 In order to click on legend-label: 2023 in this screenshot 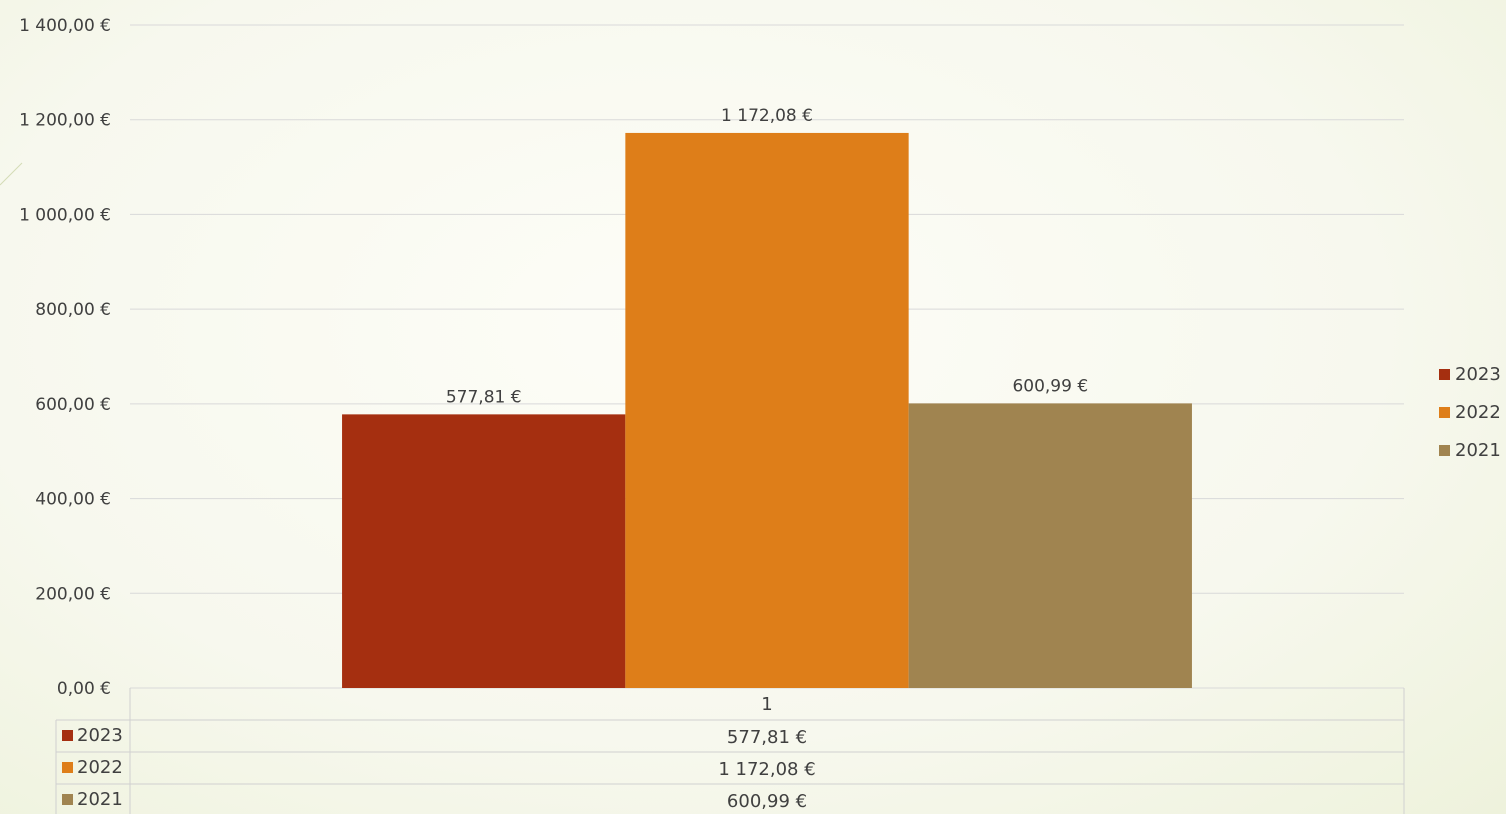, I will do `click(1478, 374)`.